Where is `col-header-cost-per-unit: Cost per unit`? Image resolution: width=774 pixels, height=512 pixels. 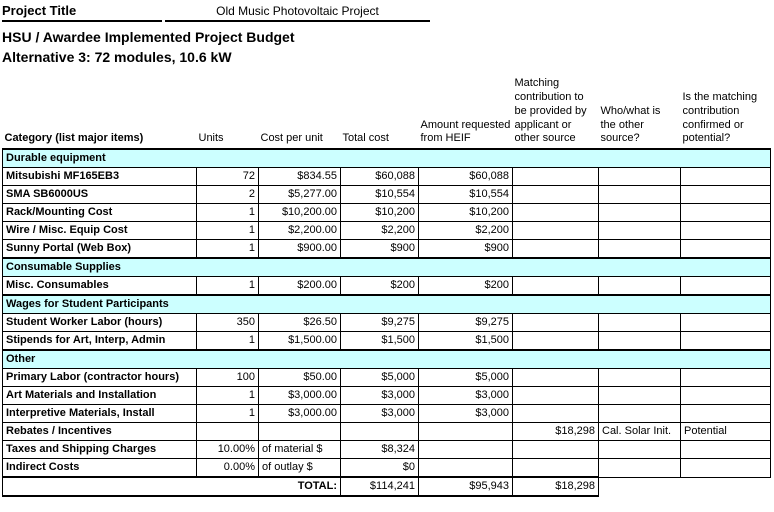 col-header-cost-per-unit: Cost per unit is located at coordinates (291, 138).